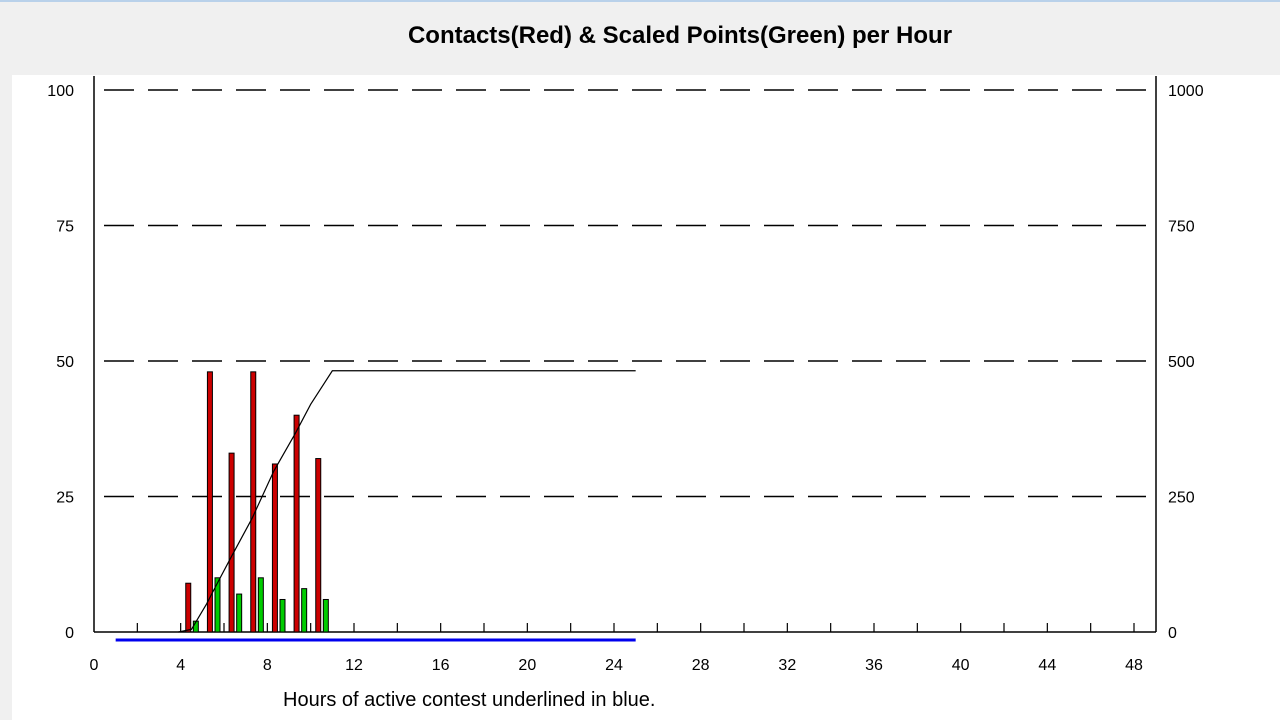 This screenshot has height=720, width=1280. Describe the element at coordinates (787, 665) in the screenshot. I see `x-tick-label: 32` at that location.